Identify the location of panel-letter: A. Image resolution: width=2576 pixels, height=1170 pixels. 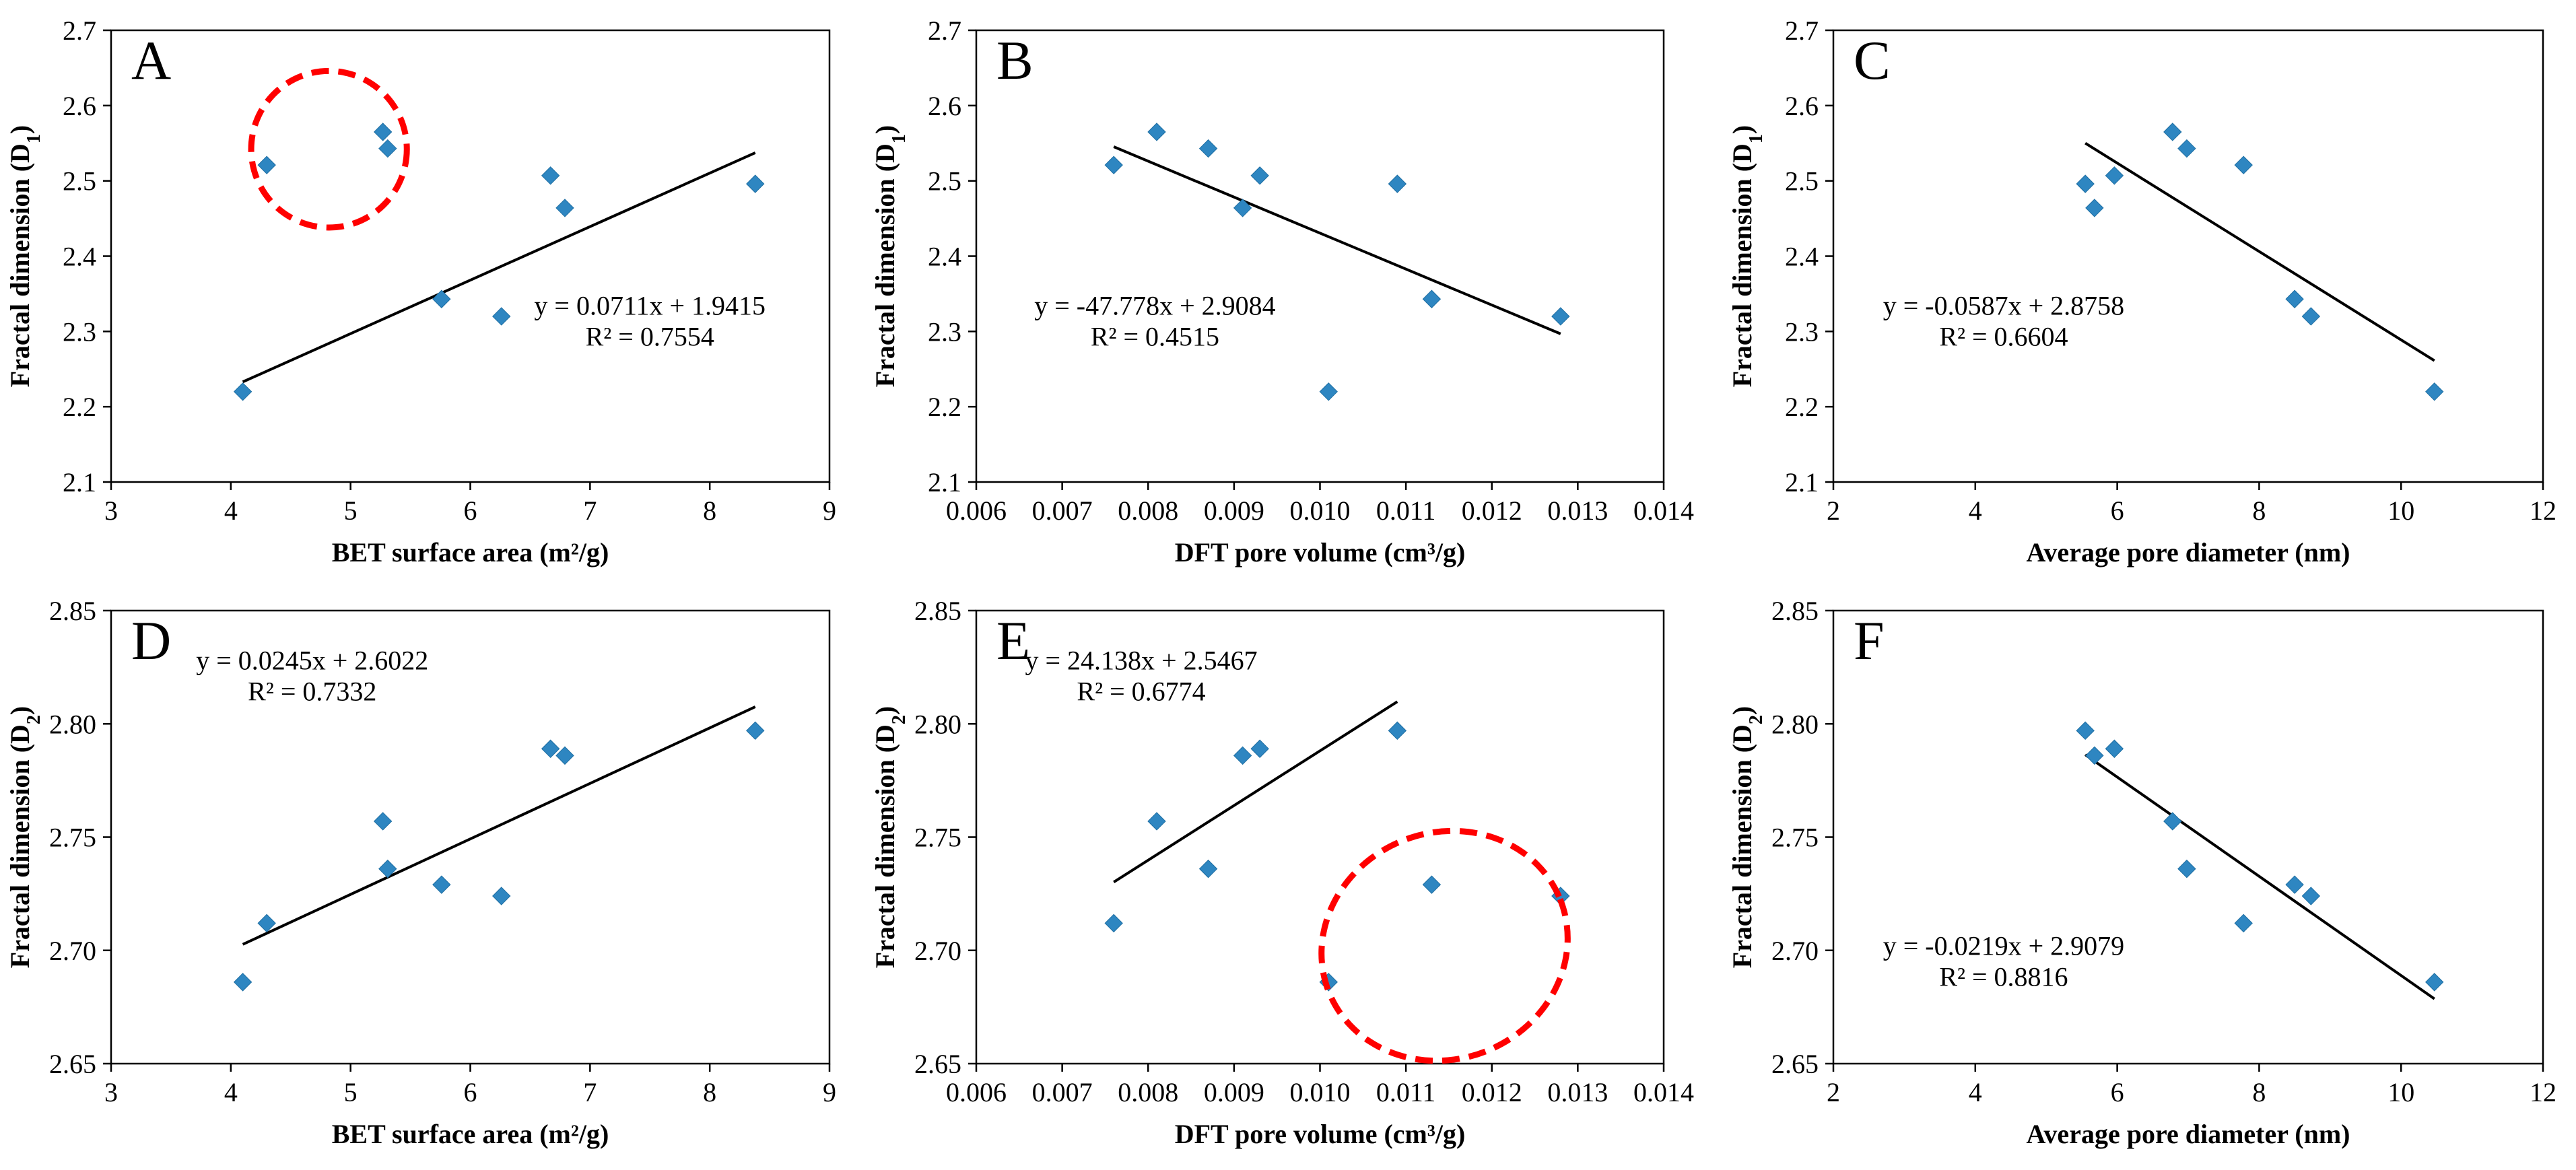
(151, 61).